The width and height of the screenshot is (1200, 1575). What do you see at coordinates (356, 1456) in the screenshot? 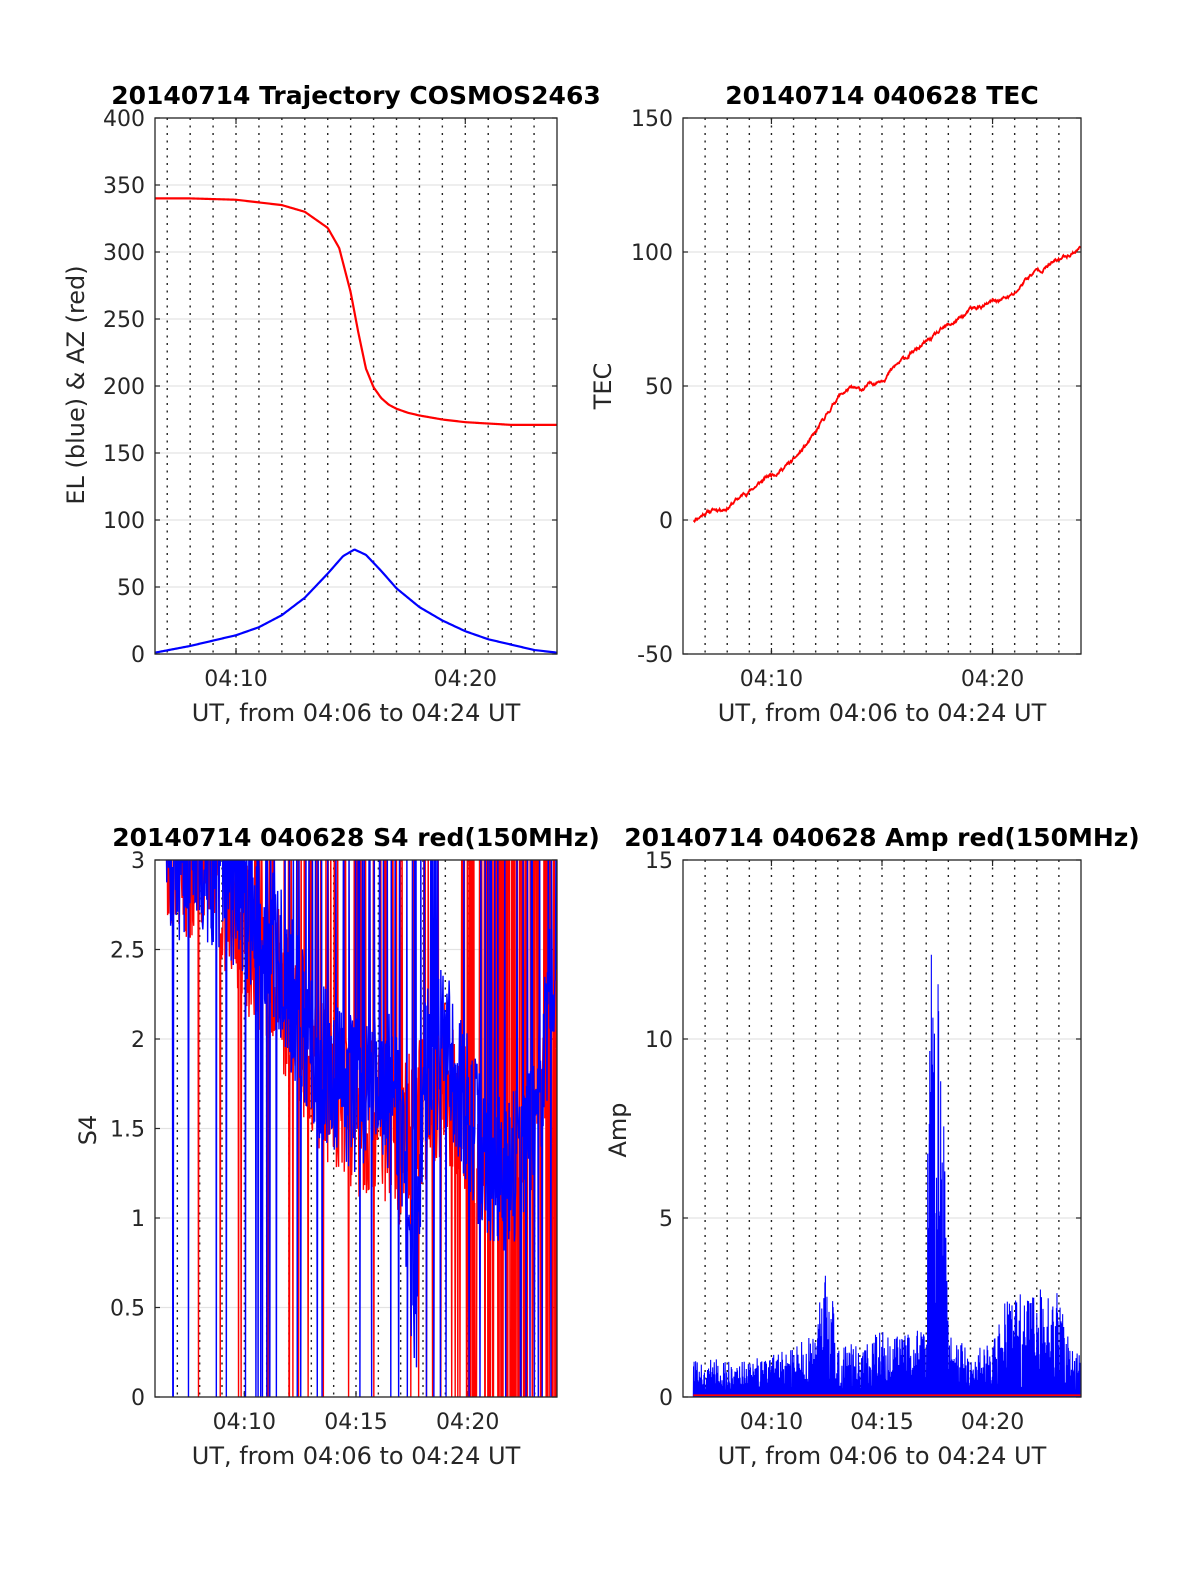
I see `s4-x-label: UT, from 04:06 to 04:24 UT` at bounding box center [356, 1456].